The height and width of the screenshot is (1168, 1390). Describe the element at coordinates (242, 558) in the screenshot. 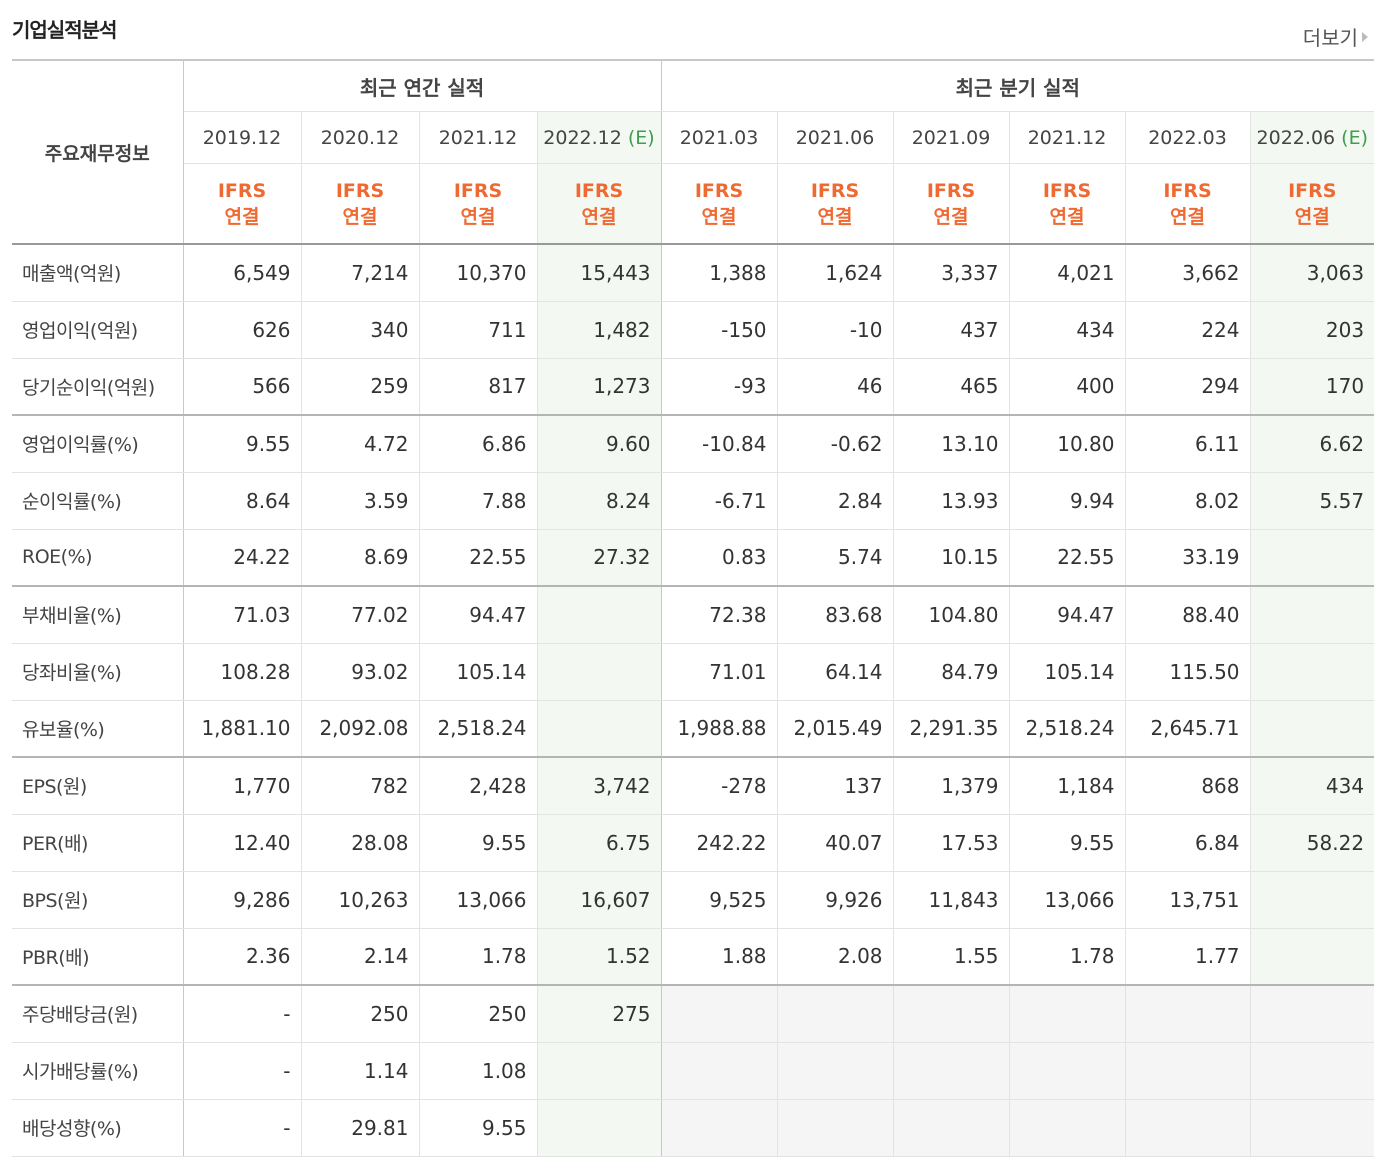

I see `table-cell: 24.22` at that location.